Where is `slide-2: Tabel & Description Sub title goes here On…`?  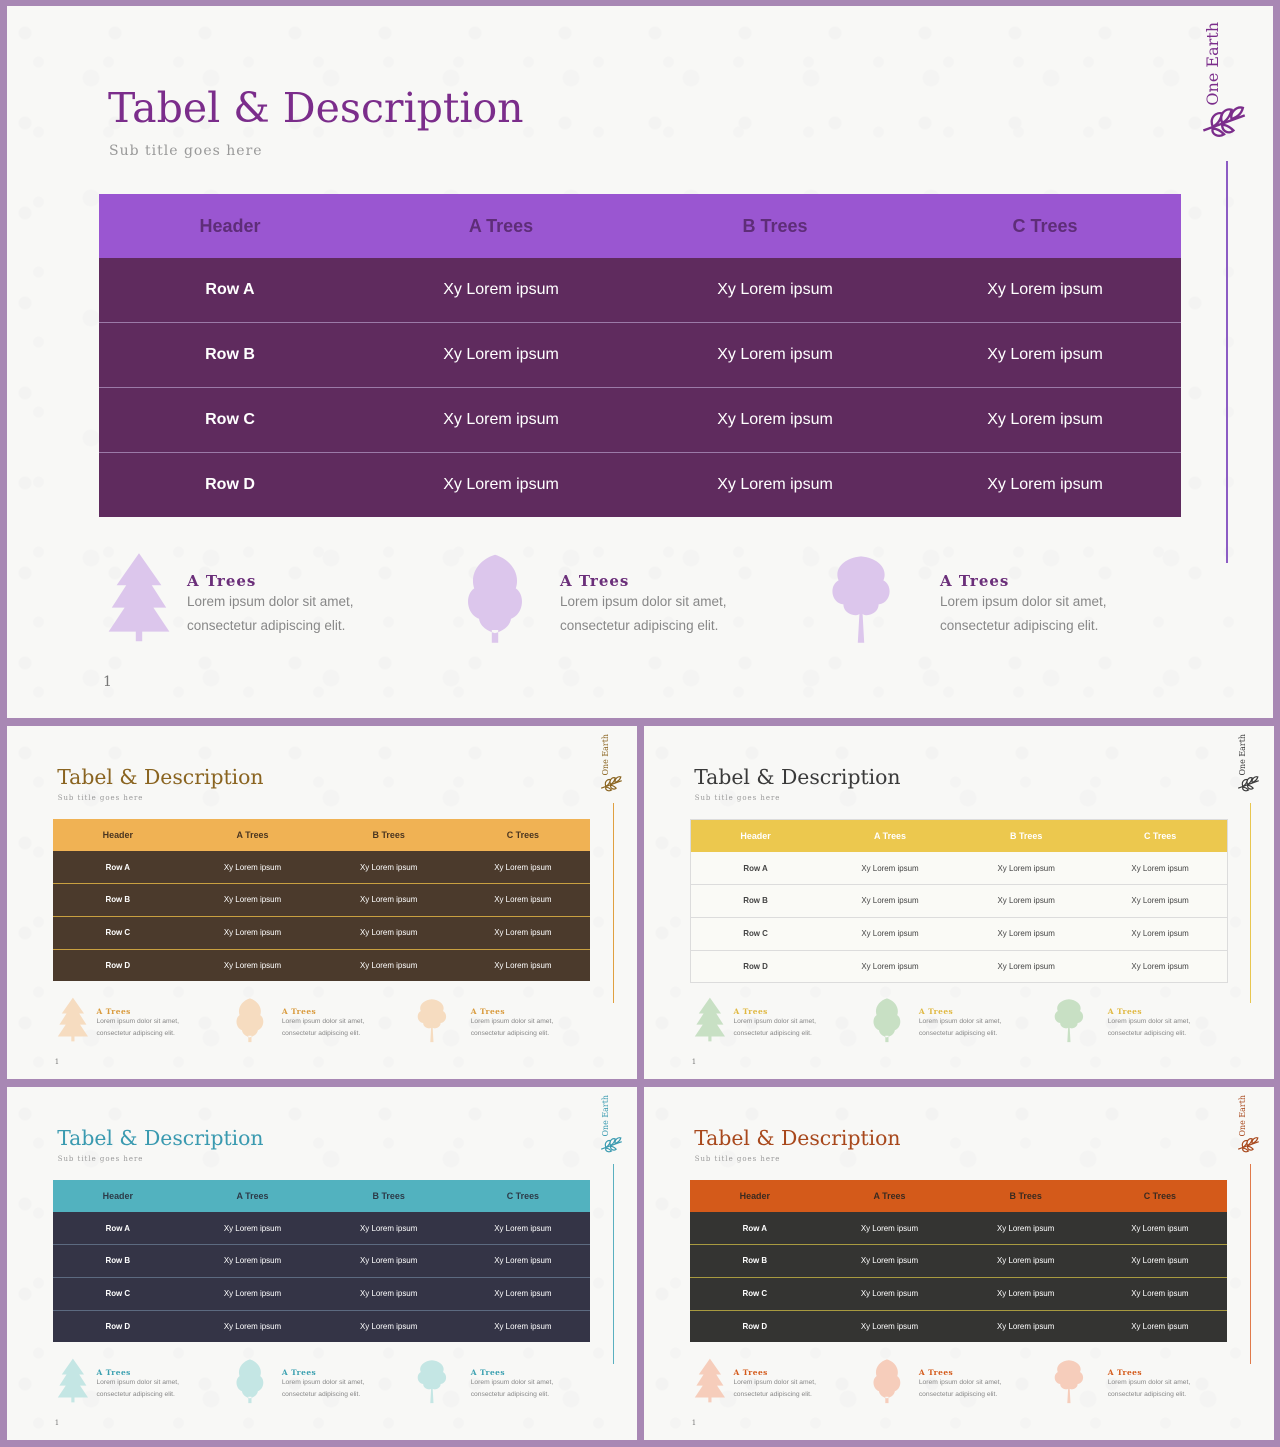 slide-2: Tabel & Description Sub title goes here On… is located at coordinates (322, 902).